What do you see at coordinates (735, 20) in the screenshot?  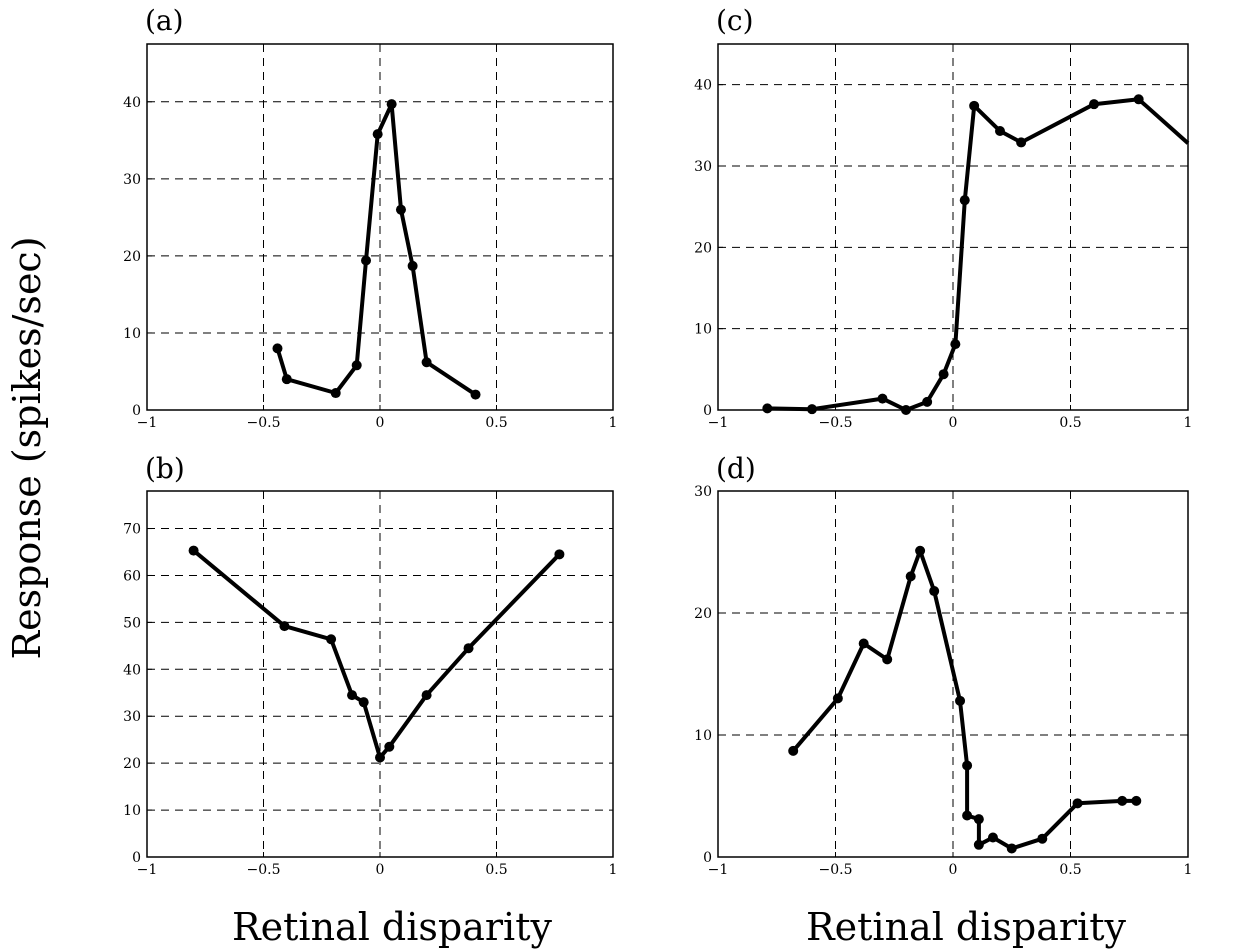 I see `panel-label: (c)` at bounding box center [735, 20].